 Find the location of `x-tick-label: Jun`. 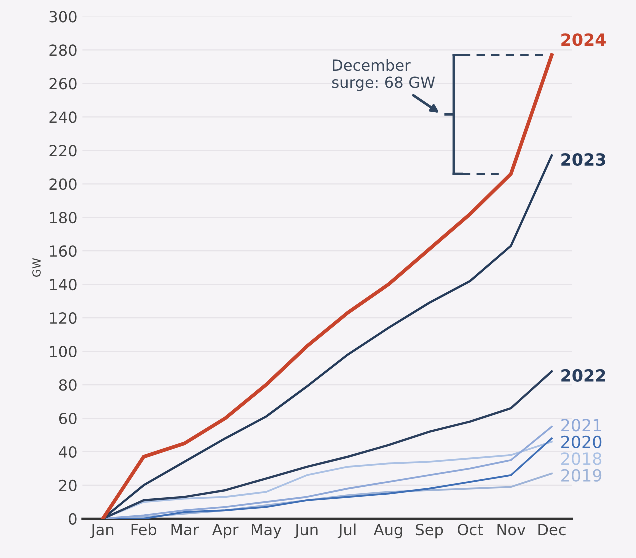

x-tick-label: Jun is located at coordinates (306, 531).